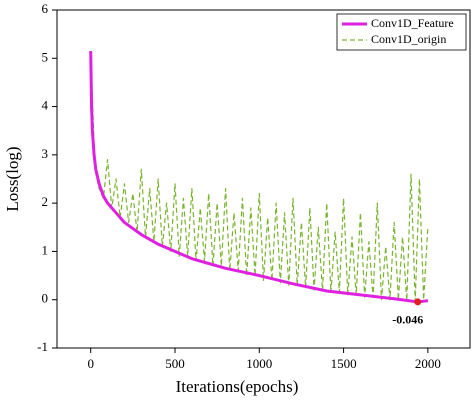  I want to click on x-tick-label: 1500, so click(344, 363).